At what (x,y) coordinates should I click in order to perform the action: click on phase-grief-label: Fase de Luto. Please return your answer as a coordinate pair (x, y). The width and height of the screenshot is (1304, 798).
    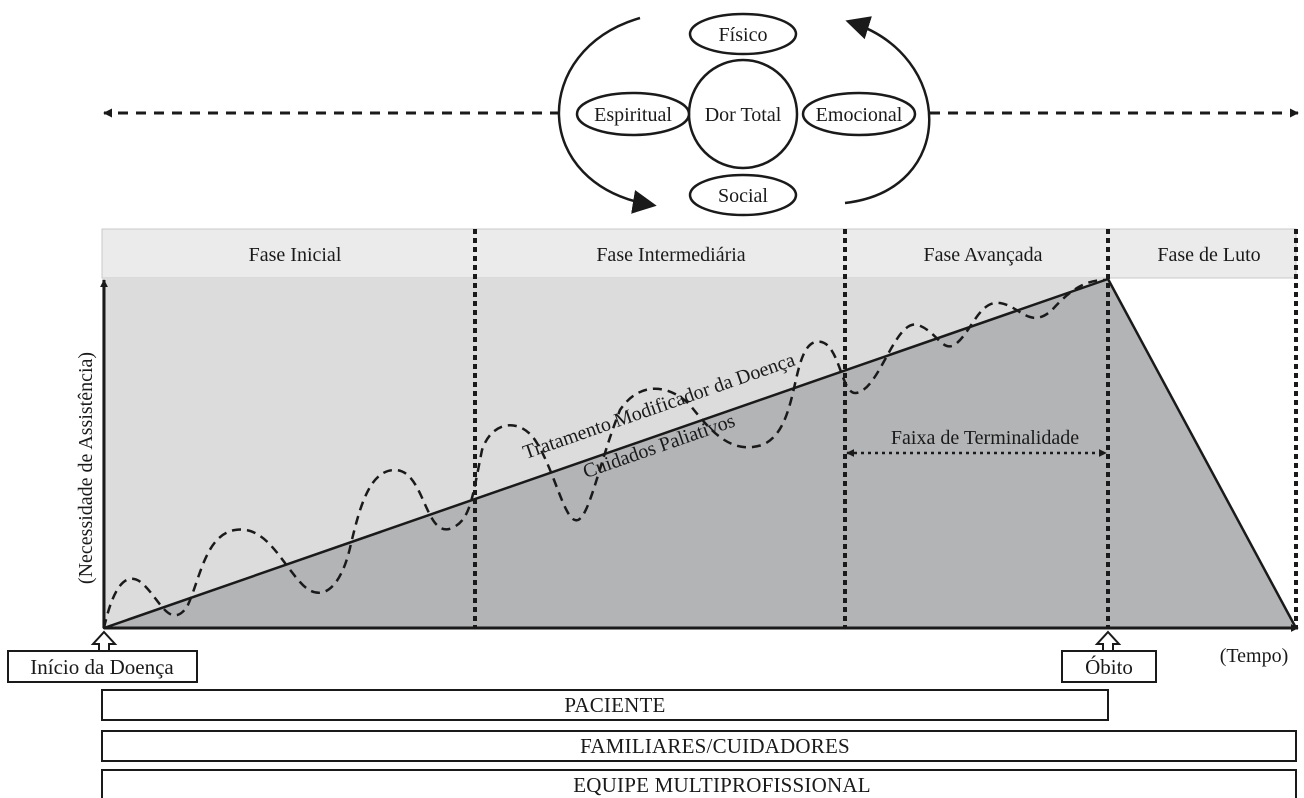
    Looking at the image, I should click on (1208, 255).